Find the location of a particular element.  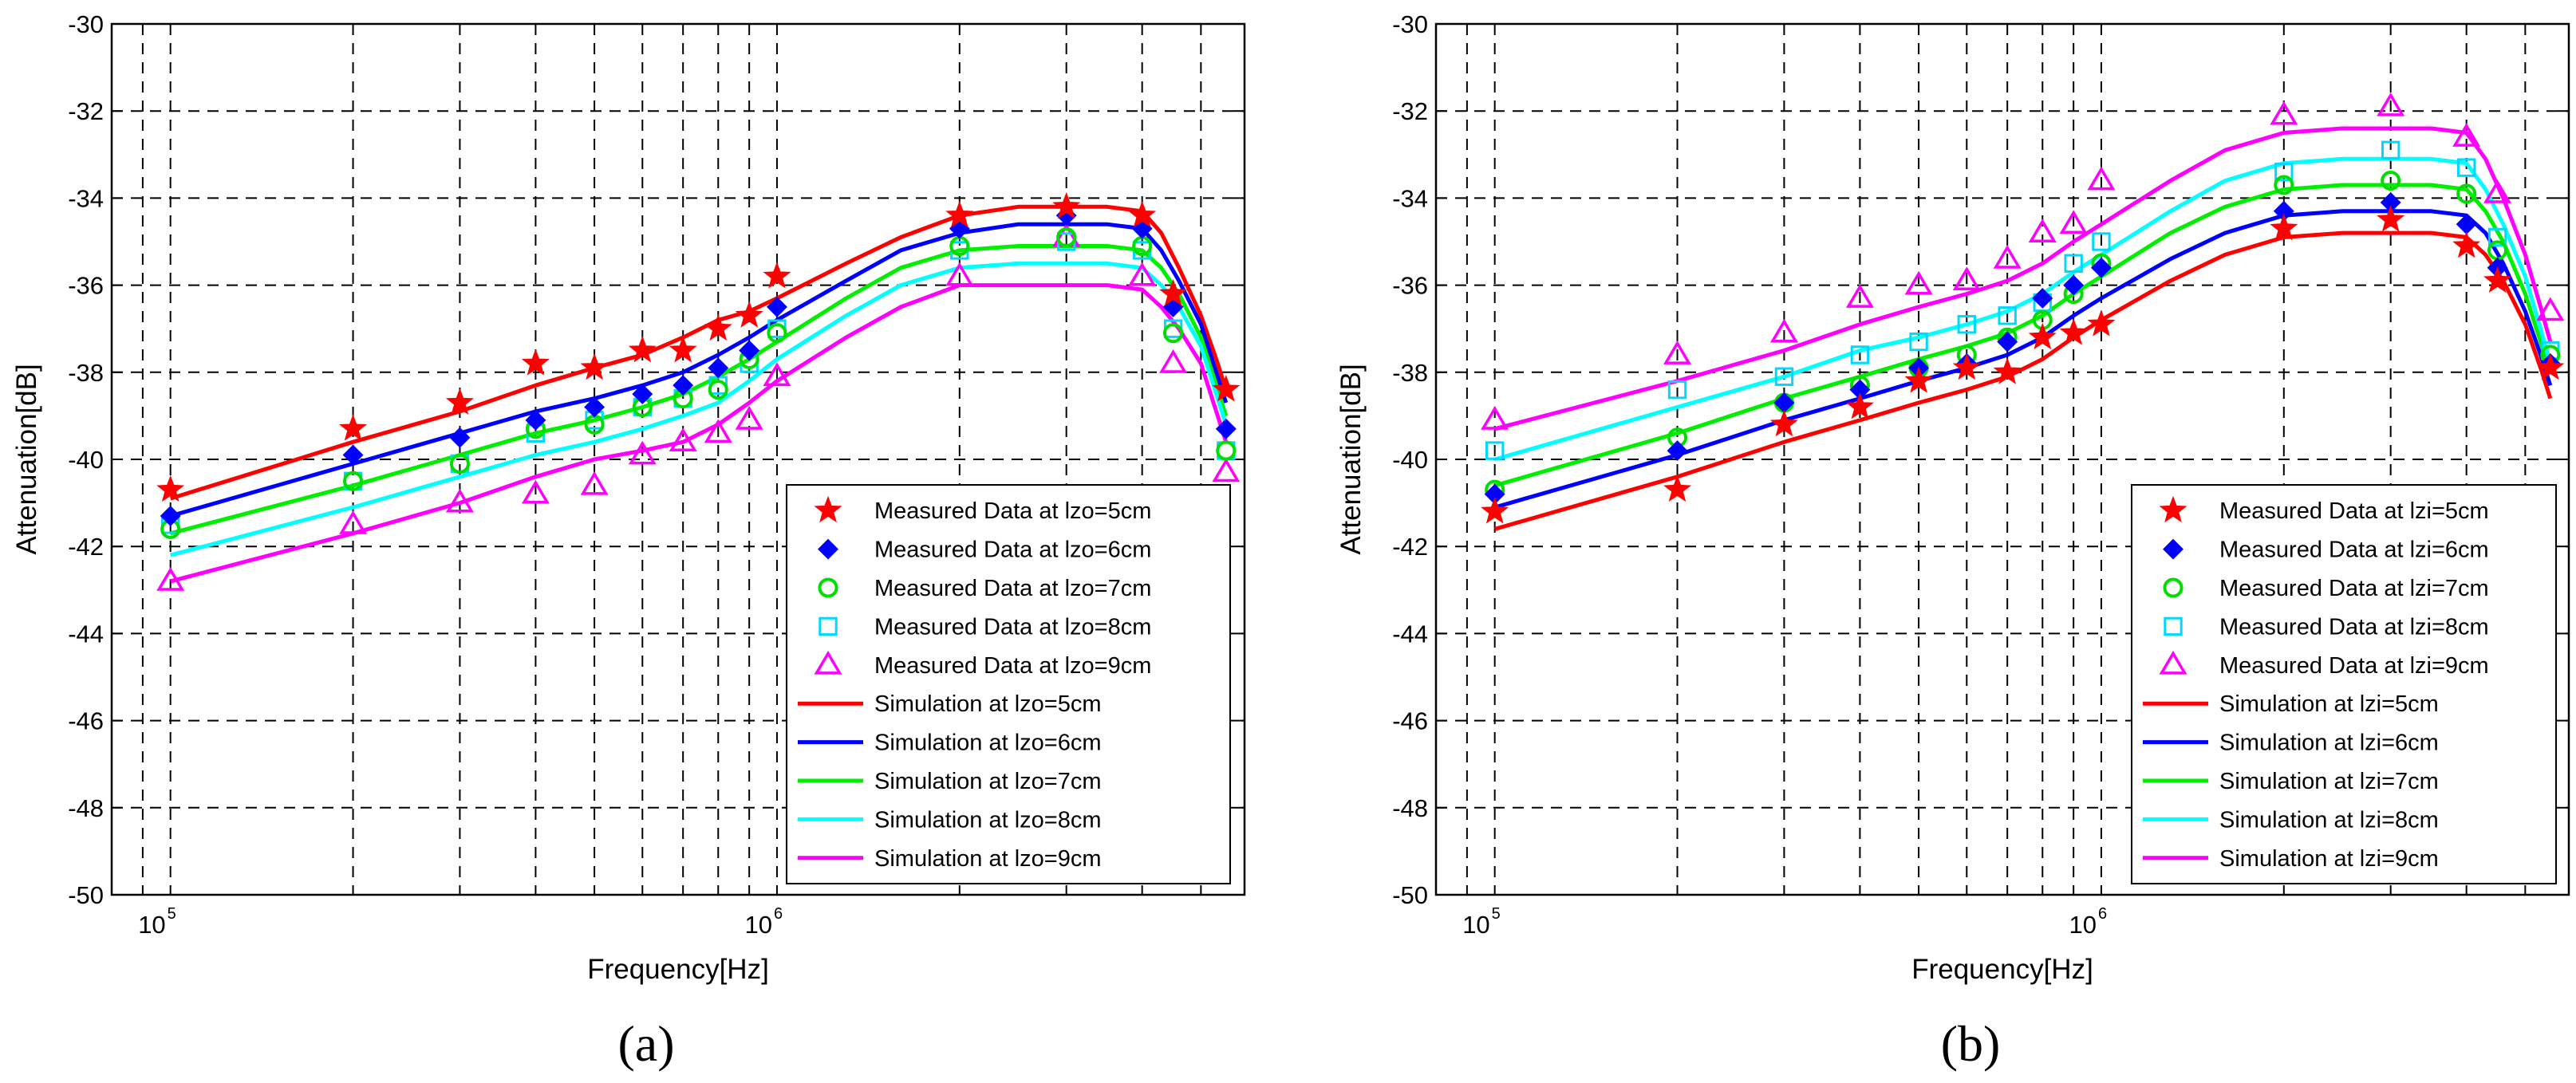

legend-entry-label: Measured Data at lzo=8cm is located at coordinates (1012, 627).